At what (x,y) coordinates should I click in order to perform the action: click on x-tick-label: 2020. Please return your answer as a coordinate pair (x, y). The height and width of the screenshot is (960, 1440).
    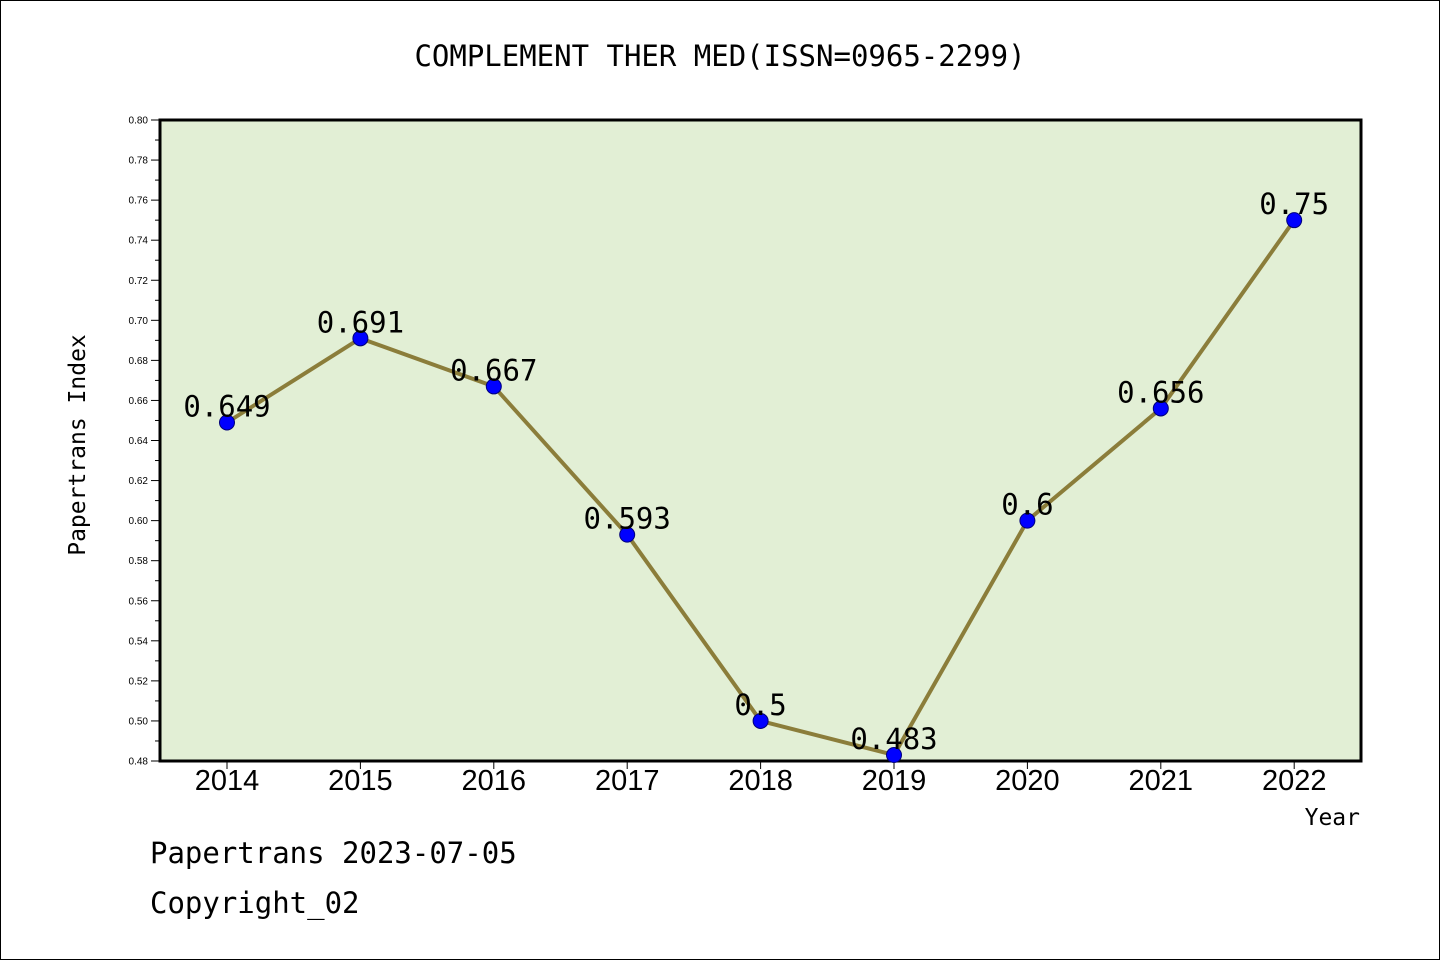
    Looking at the image, I should click on (1027, 781).